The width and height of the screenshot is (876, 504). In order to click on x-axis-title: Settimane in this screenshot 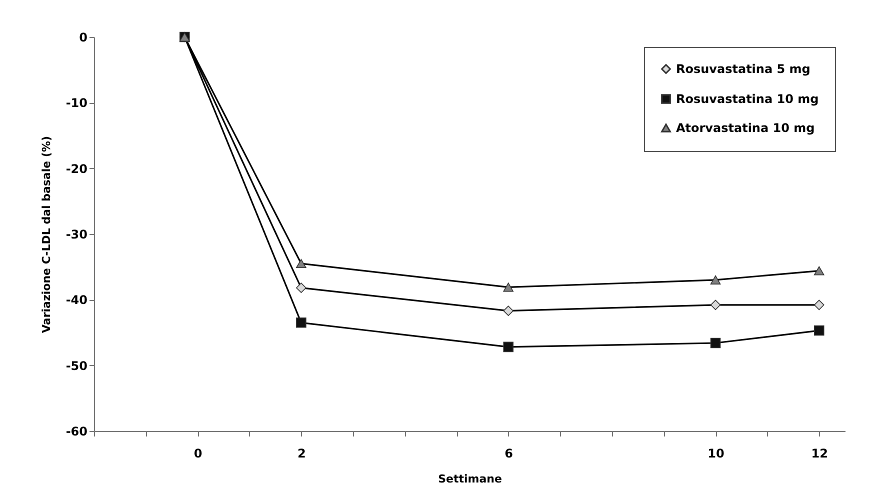, I will do `click(470, 479)`.